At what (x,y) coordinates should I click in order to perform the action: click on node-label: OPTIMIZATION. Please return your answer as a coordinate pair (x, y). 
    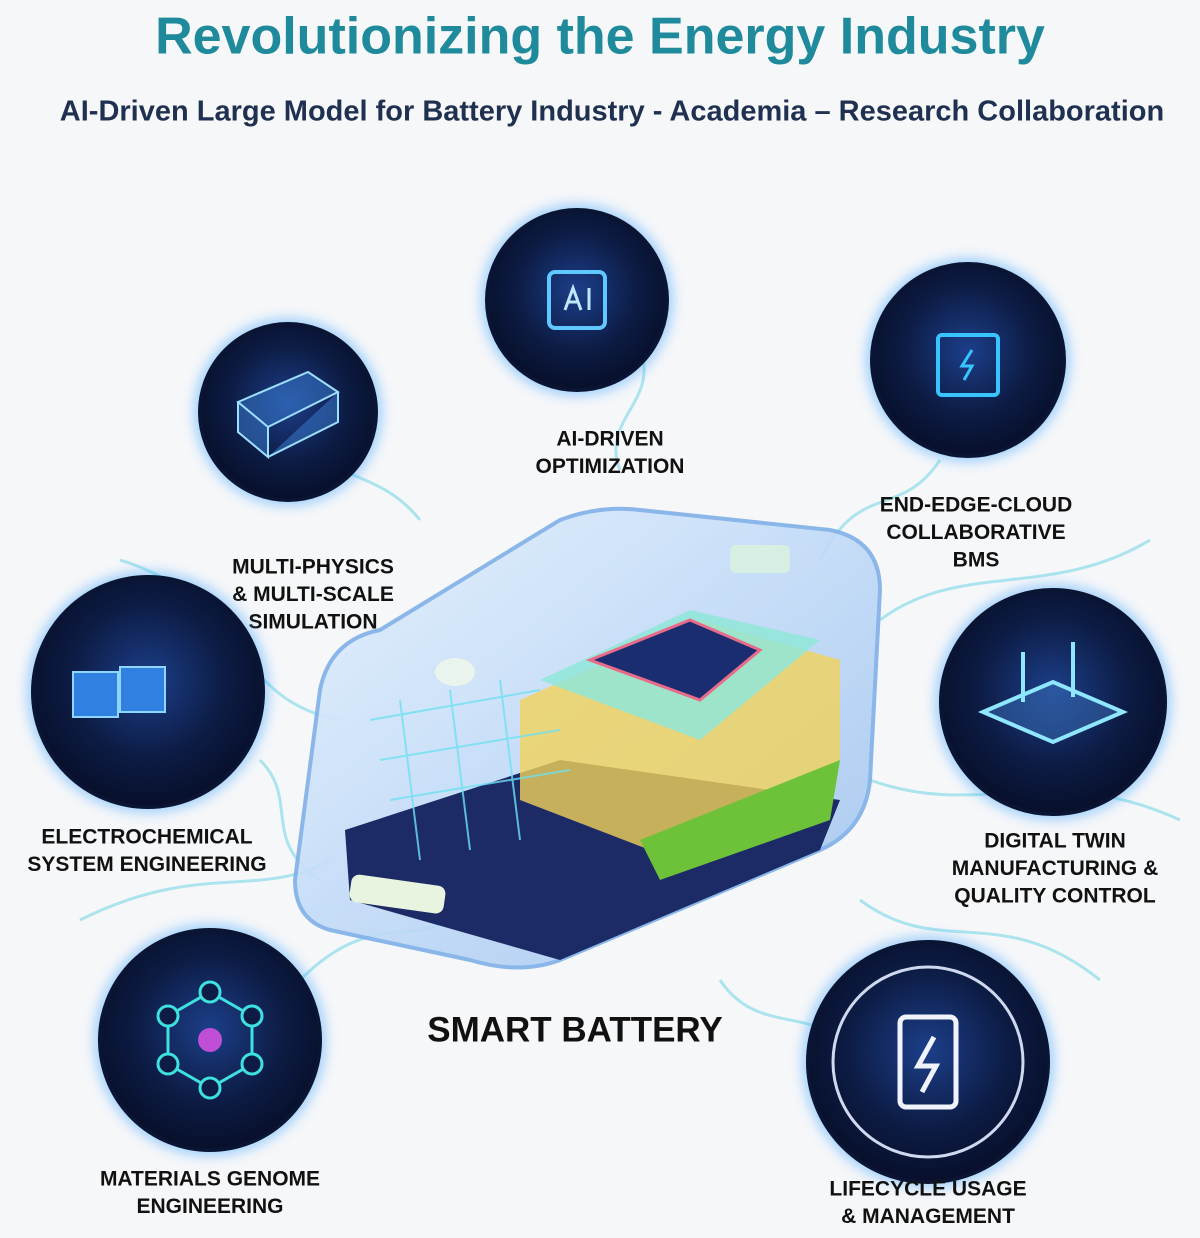
    Looking at the image, I should click on (610, 466).